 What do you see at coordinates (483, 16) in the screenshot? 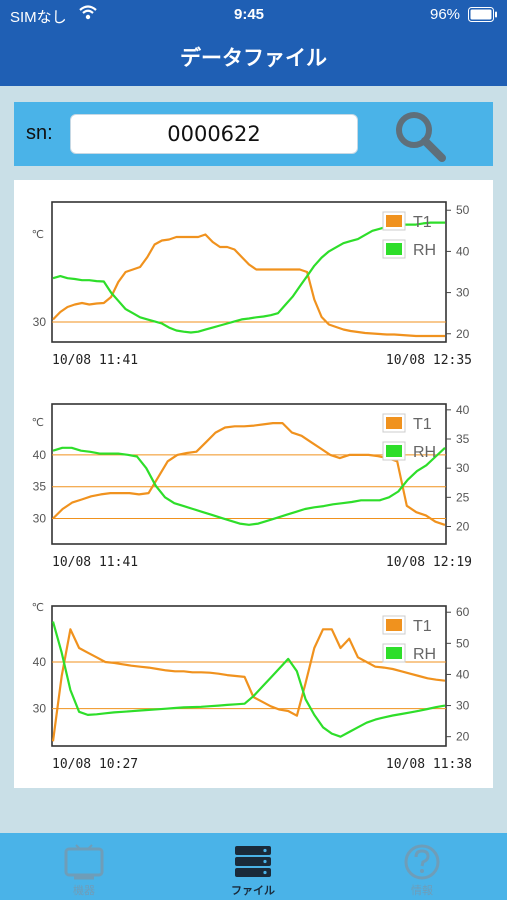
I see `battery-icon` at bounding box center [483, 16].